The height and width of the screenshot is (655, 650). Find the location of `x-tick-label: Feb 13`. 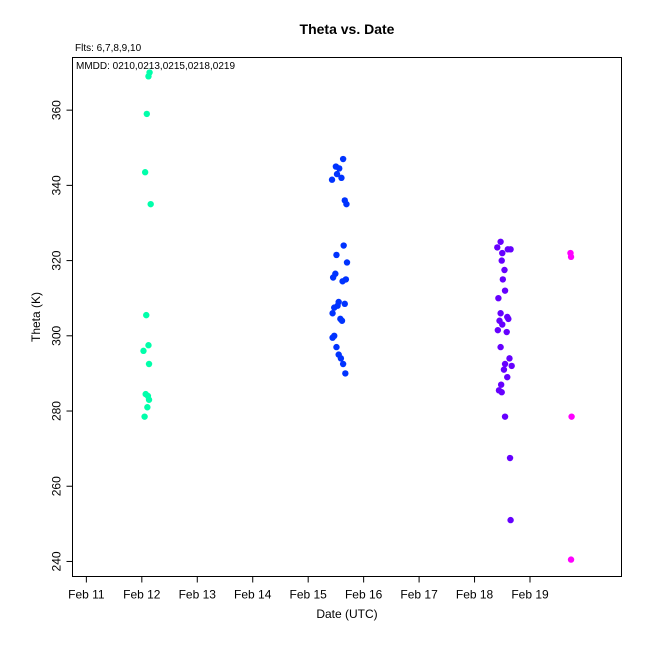

x-tick-label: Feb 13 is located at coordinates (198, 595).